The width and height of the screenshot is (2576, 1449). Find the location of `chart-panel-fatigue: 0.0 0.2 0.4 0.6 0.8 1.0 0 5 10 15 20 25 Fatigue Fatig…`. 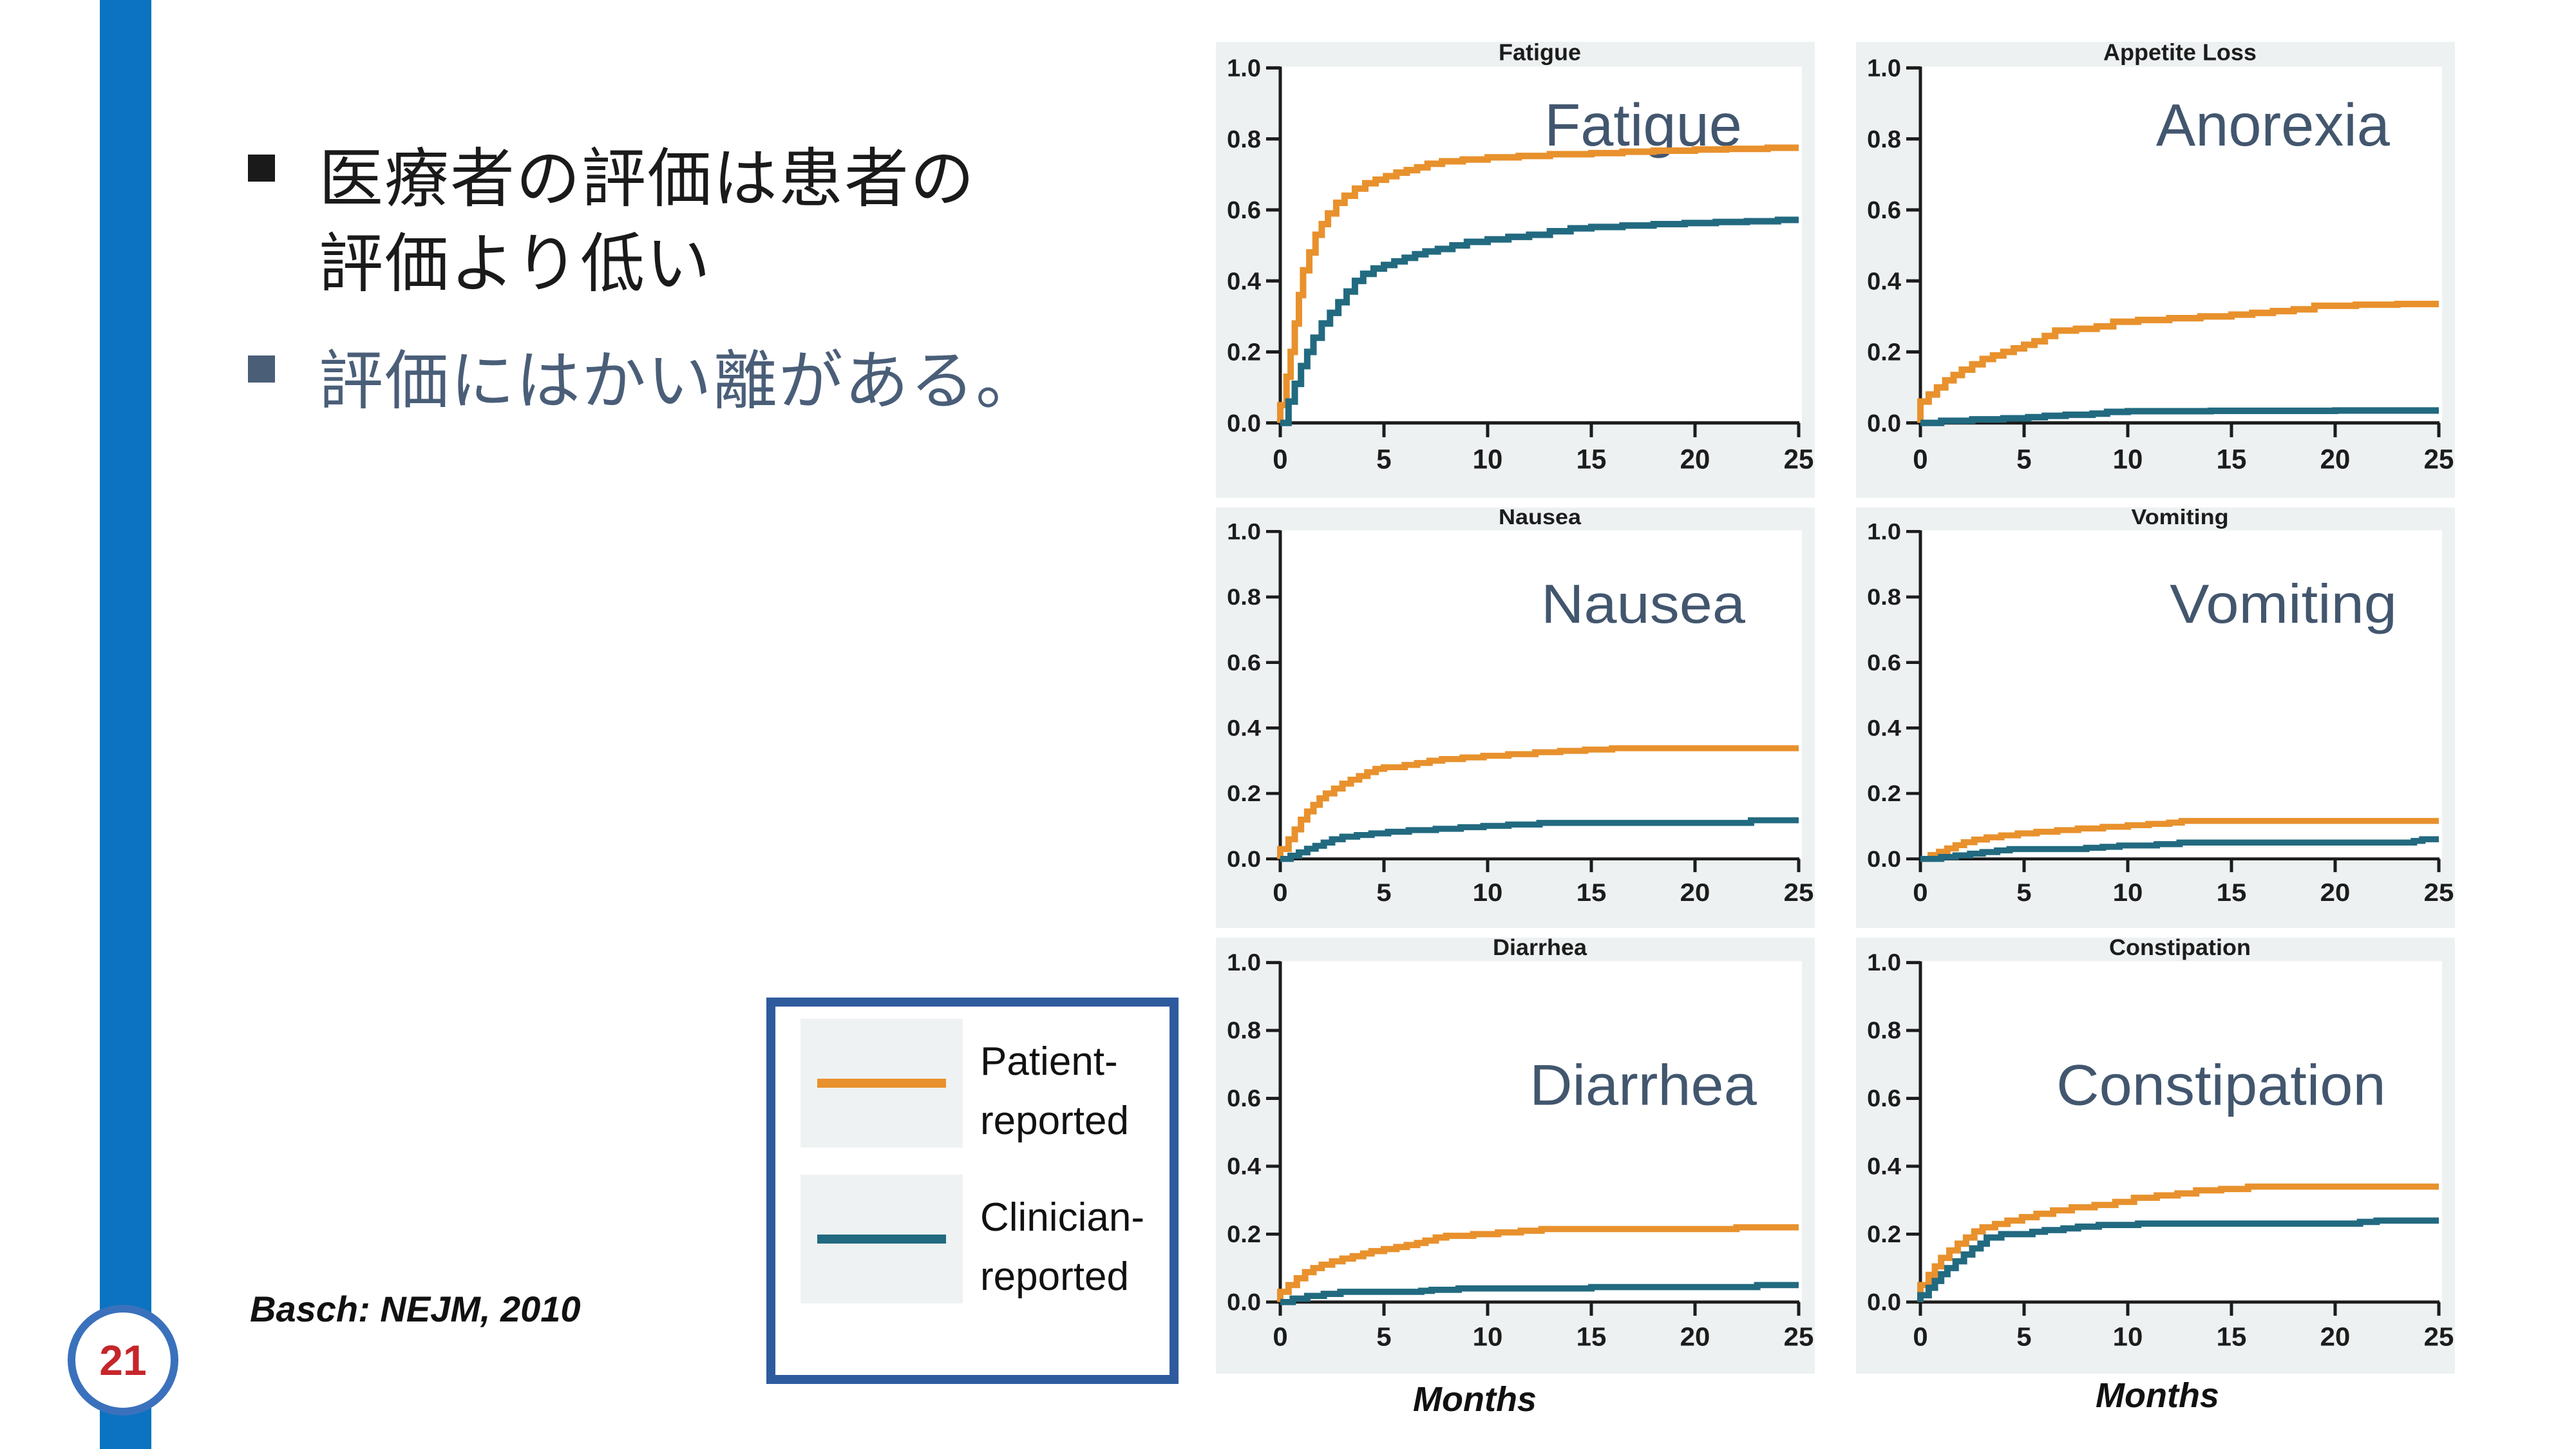

chart-panel-fatigue: 0.0 0.2 0.4 0.6 0.8 1.0 0 5 10 15 20 25 Fatigue Fatig… is located at coordinates (1515, 270).